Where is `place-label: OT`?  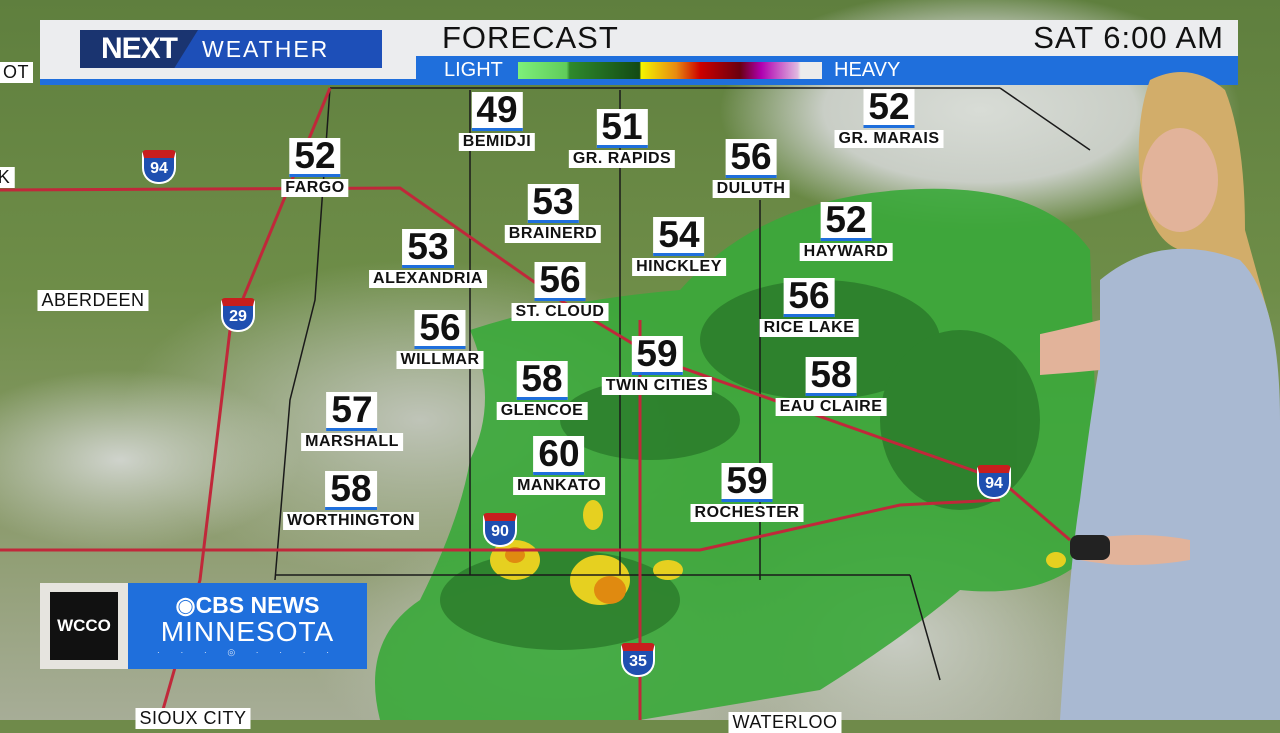 place-label: OT is located at coordinates (16, 72).